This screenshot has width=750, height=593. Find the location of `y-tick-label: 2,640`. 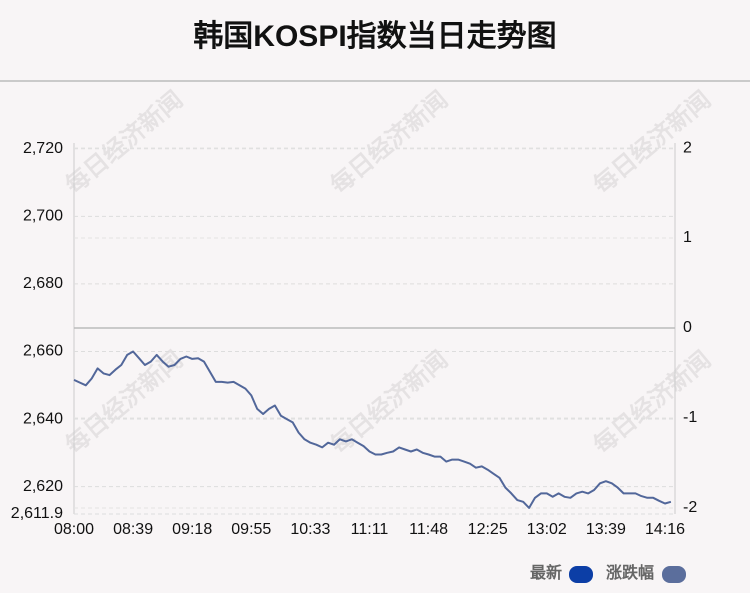

y-tick-label: 2,640 is located at coordinates (43, 418).